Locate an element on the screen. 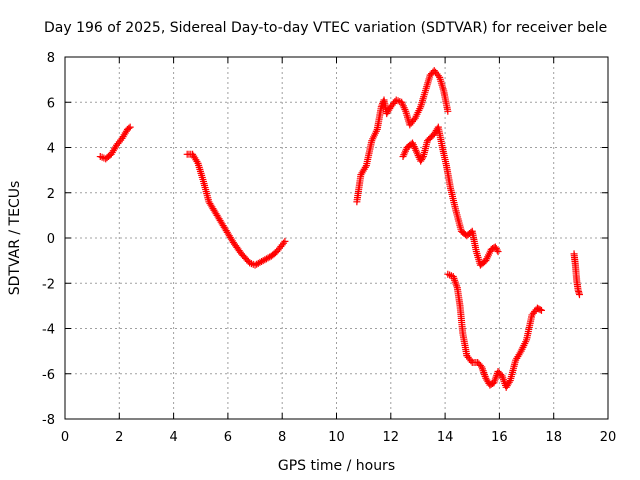  x-tick-label: 20 is located at coordinates (608, 437).